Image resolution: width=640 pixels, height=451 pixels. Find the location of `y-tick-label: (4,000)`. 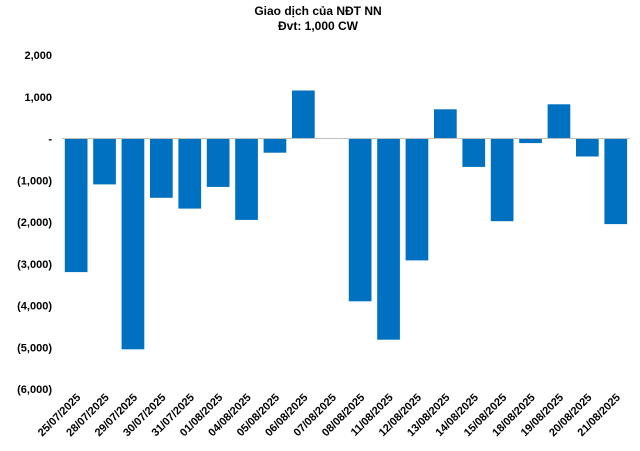

y-tick-label: (4,000) is located at coordinates (34, 307).